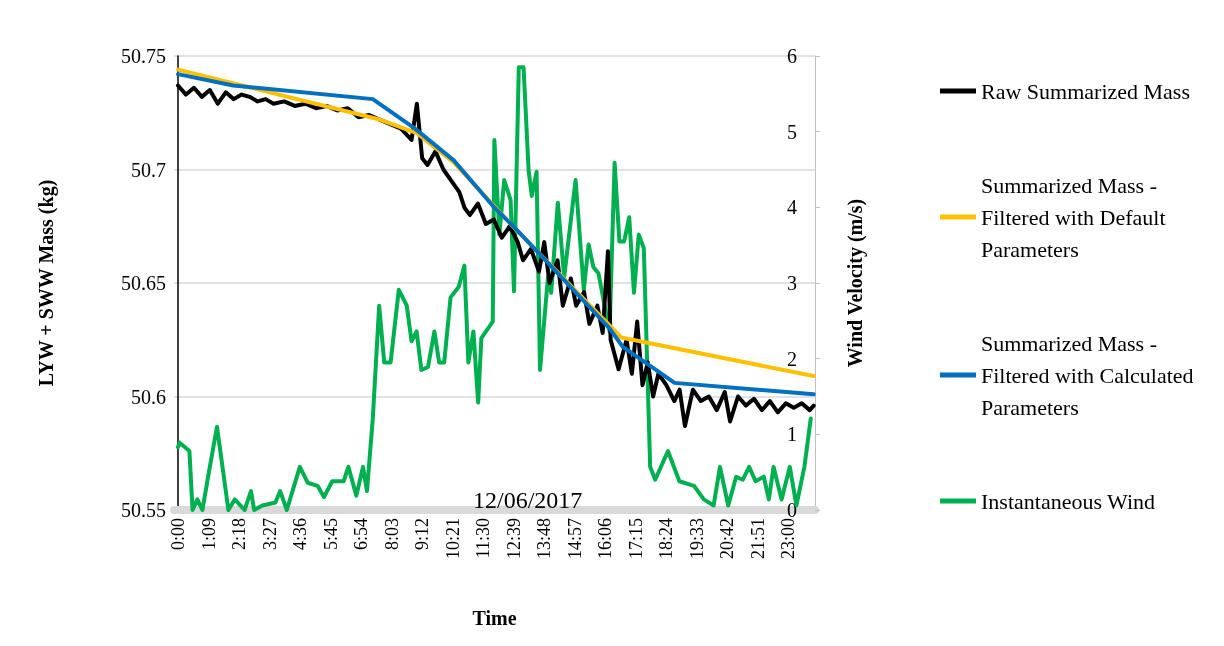  I want to click on x-tick-label: 14:57, so click(574, 539).